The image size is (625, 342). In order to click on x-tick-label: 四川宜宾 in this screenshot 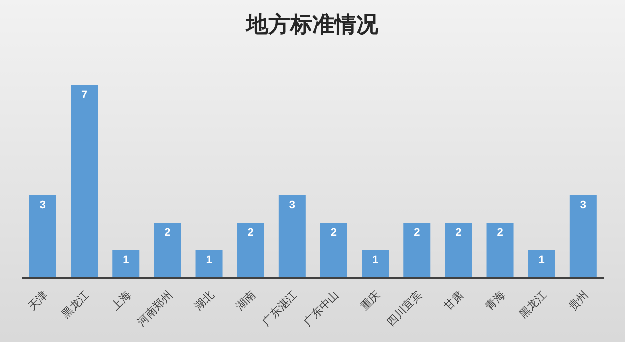, I will do `click(404, 308)`.